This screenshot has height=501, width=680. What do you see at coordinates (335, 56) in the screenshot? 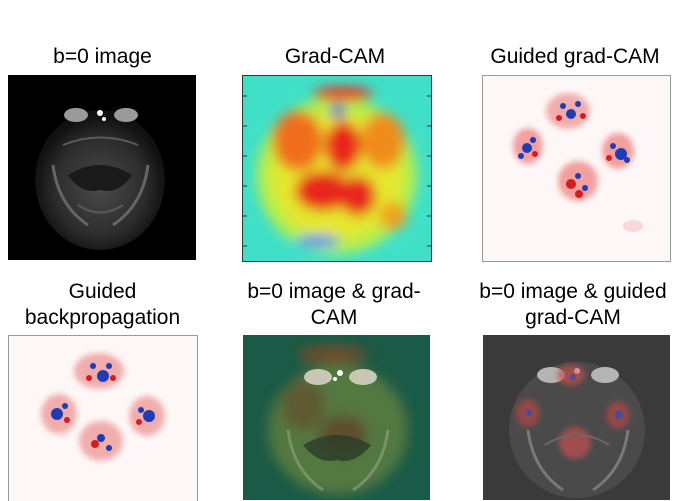
I see `panel-title-grad-cam: Grad-CAM` at bounding box center [335, 56].